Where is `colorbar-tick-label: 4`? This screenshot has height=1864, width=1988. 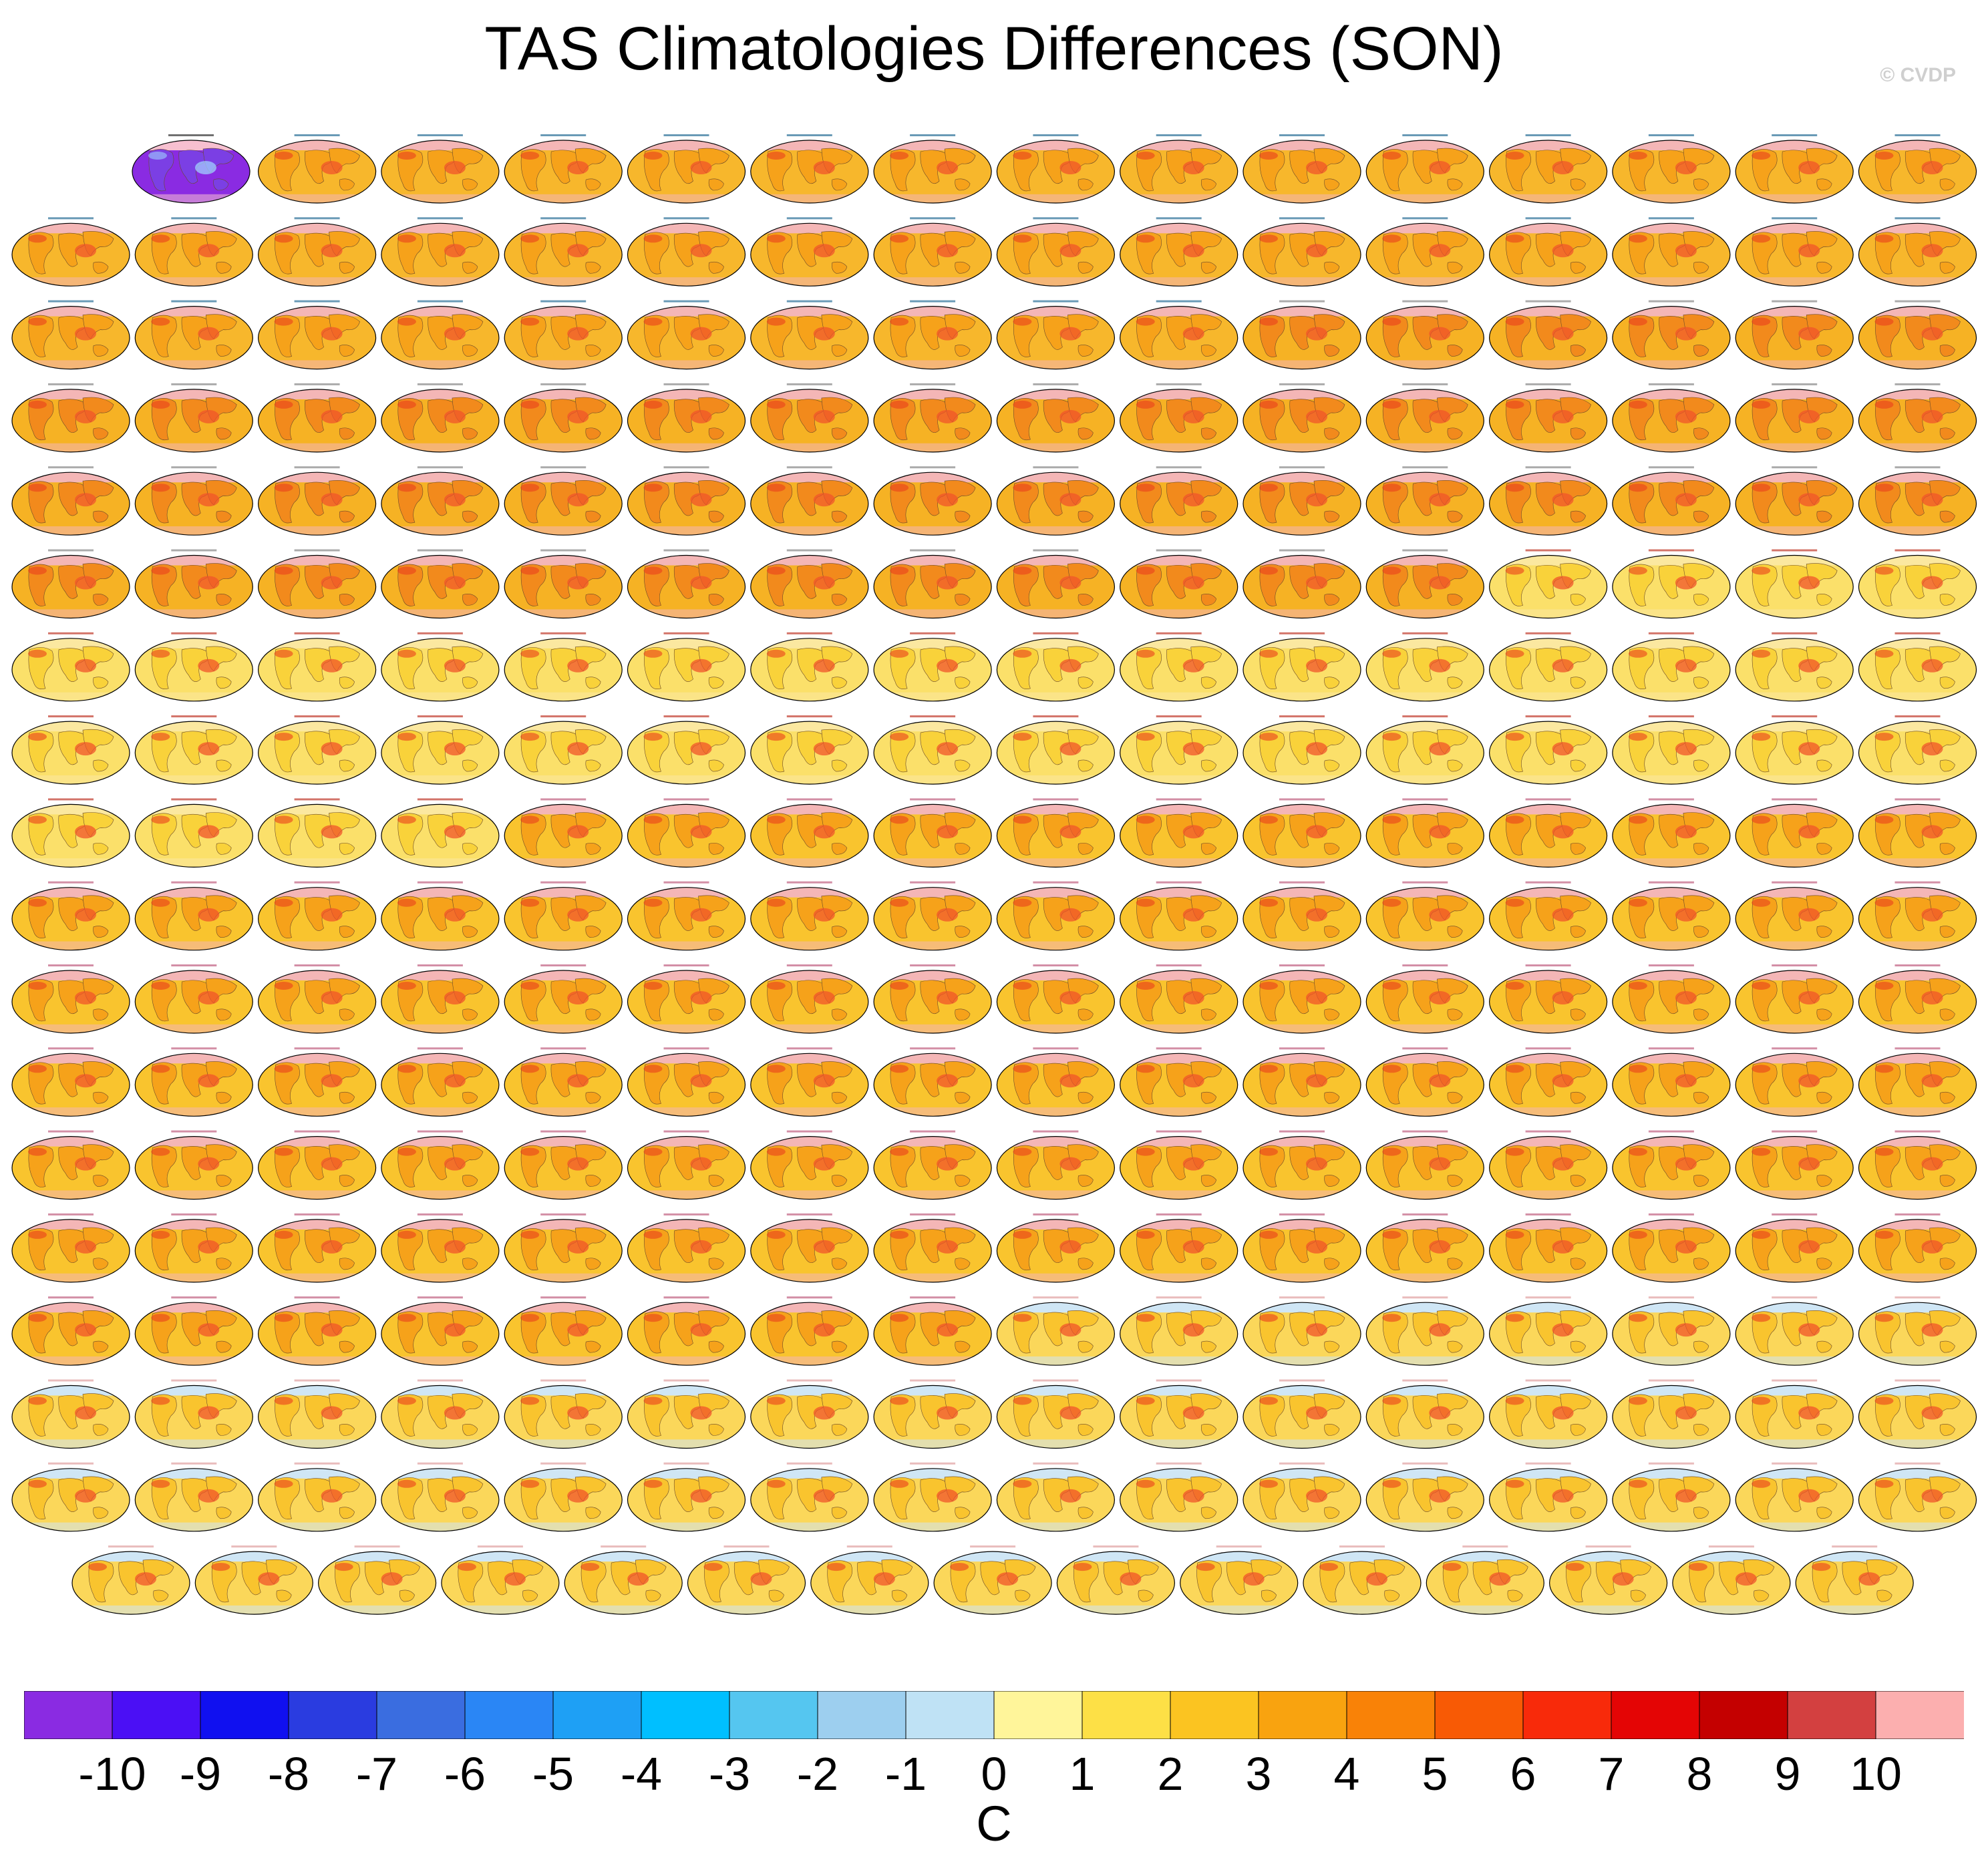 colorbar-tick-label: 4 is located at coordinates (1347, 1774).